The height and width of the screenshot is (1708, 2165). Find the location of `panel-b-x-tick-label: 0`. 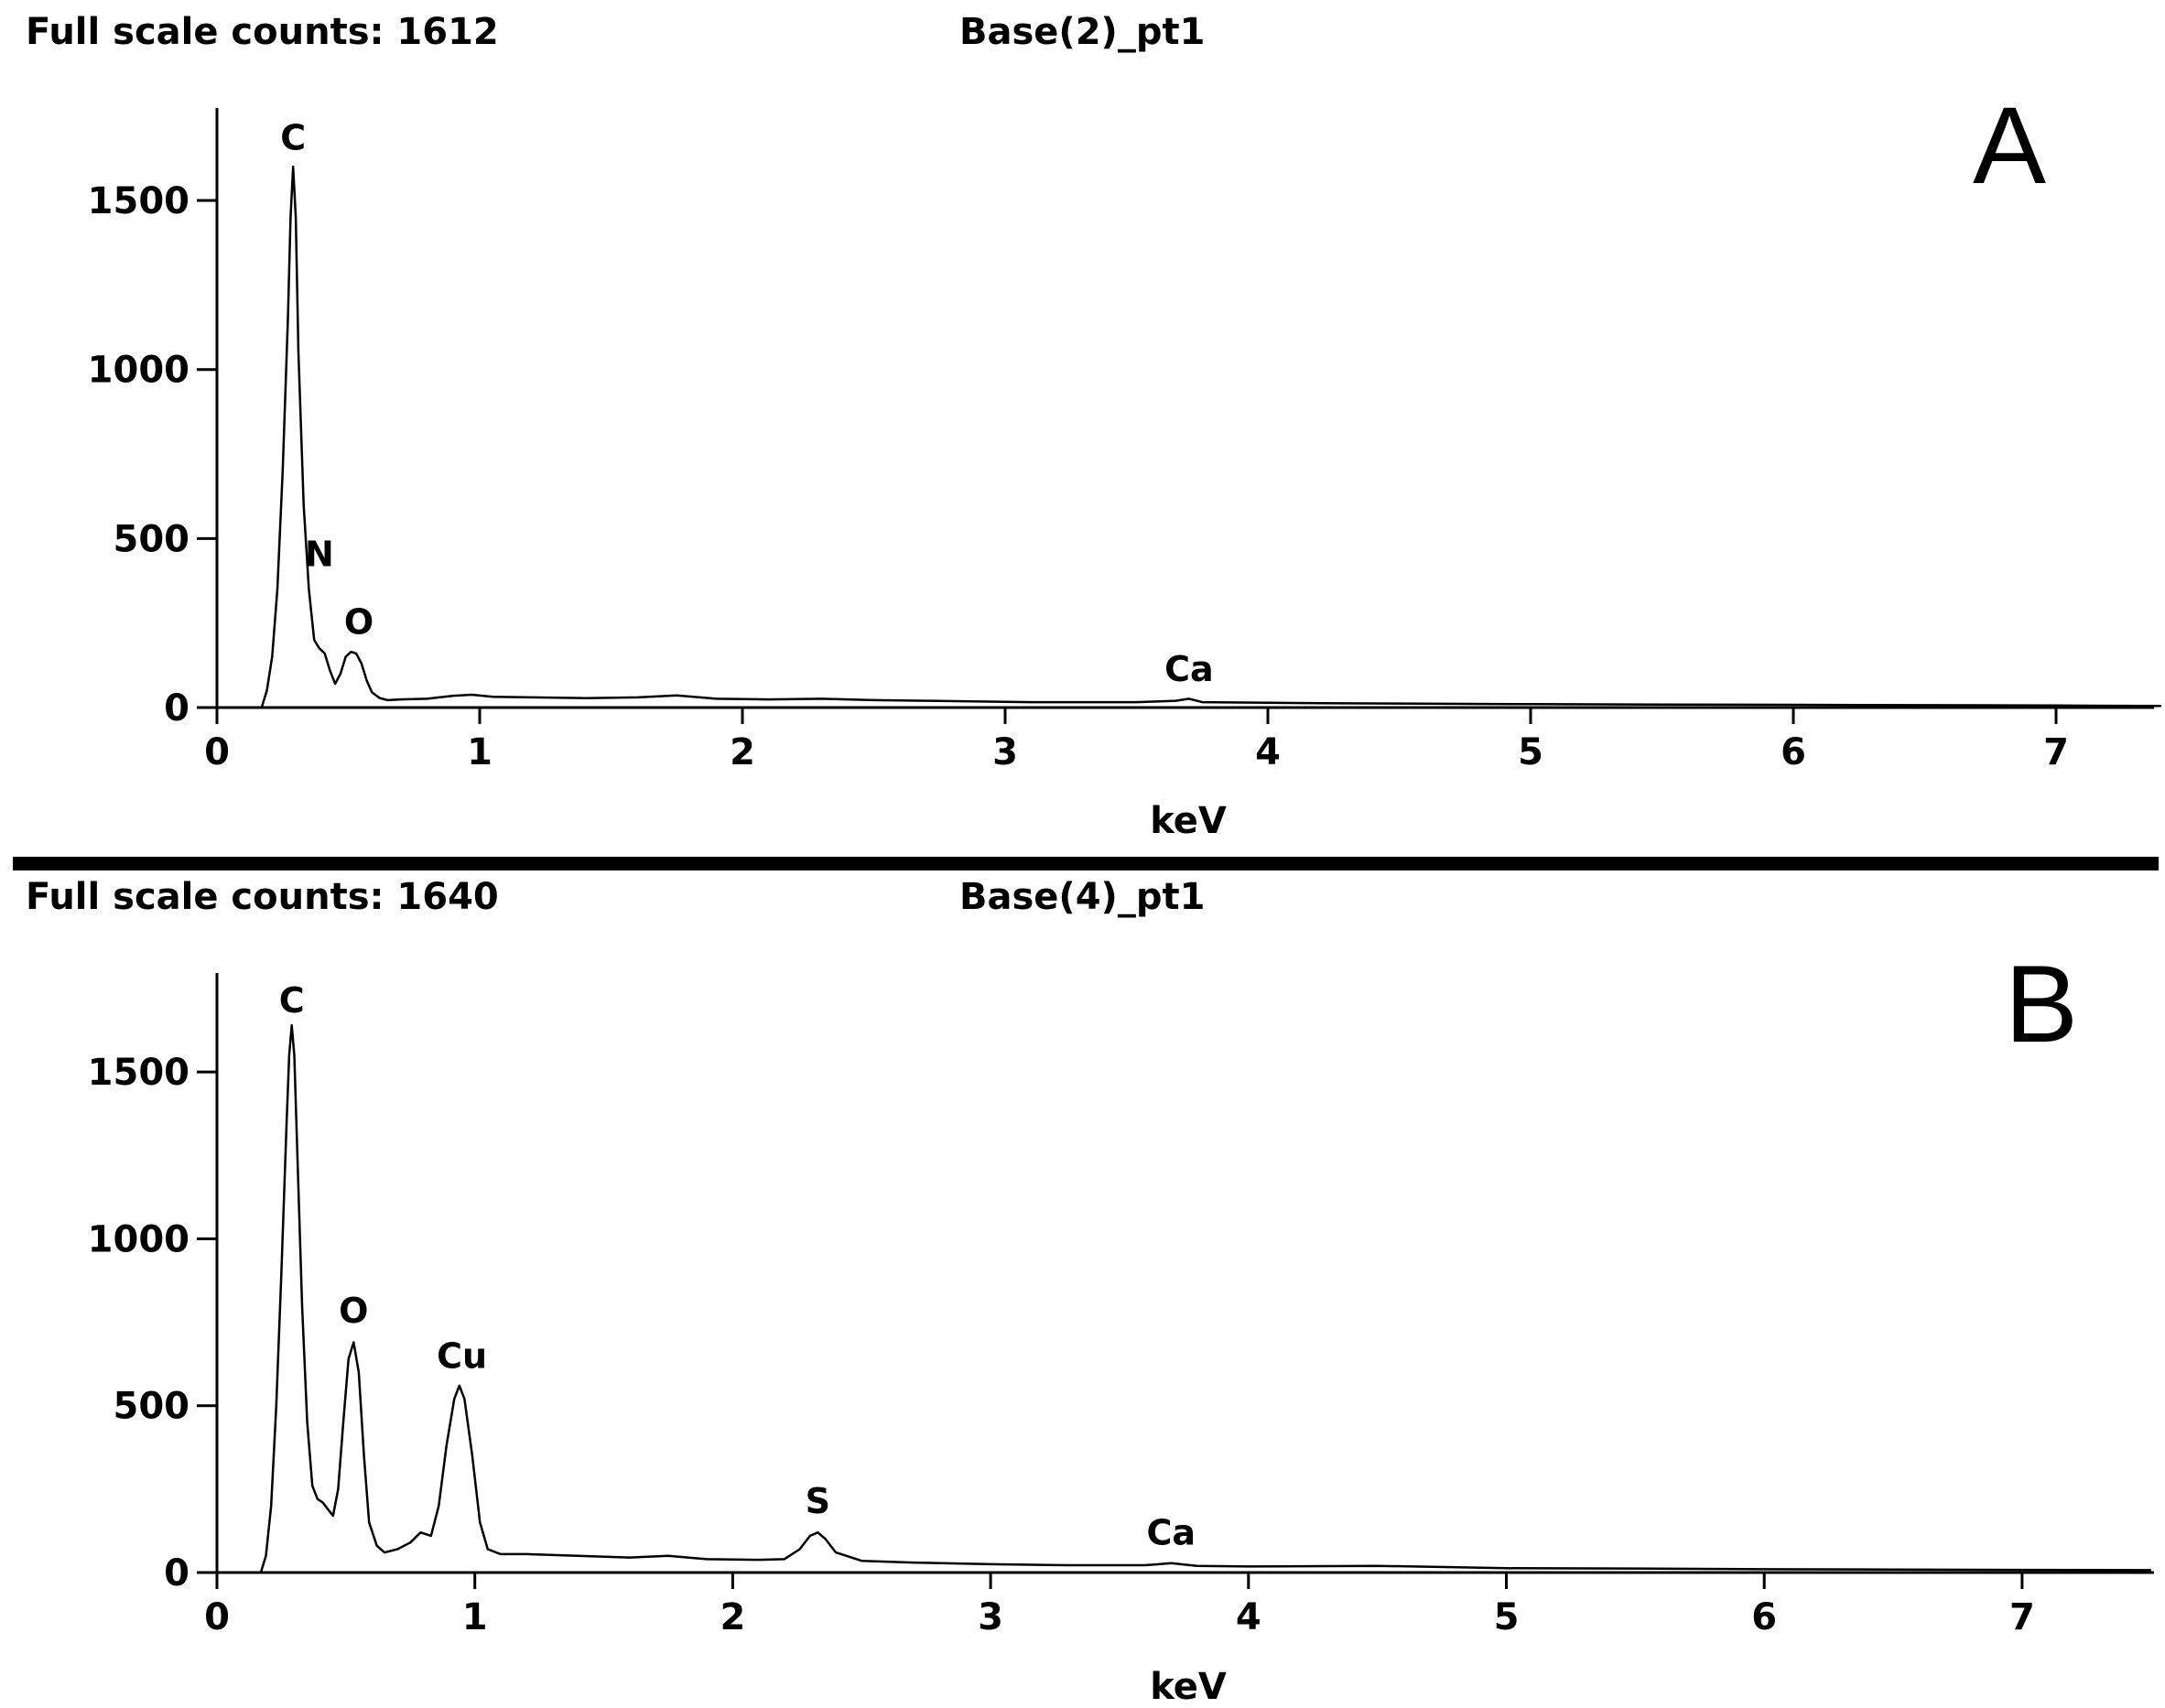

panel-b-x-tick-label: 0 is located at coordinates (217, 1617).